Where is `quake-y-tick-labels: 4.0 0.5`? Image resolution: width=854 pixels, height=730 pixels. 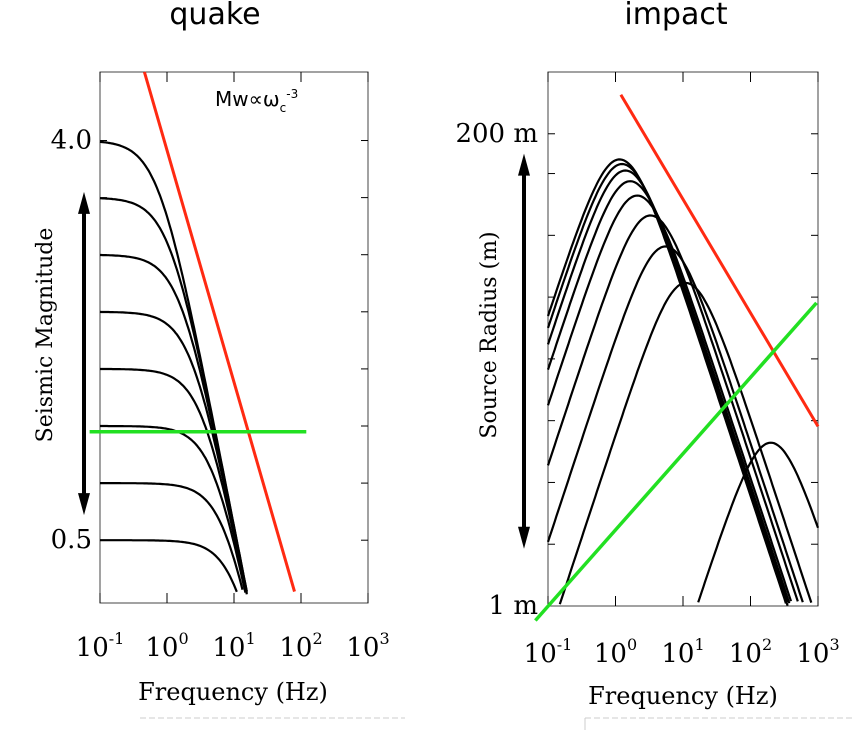
quake-y-tick-labels: 4.0 0.5 is located at coordinates (71, 341).